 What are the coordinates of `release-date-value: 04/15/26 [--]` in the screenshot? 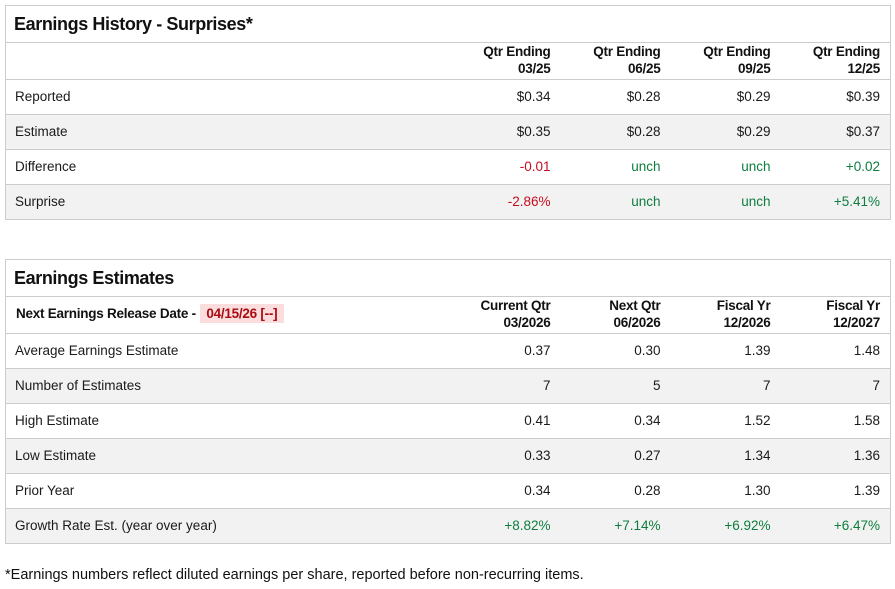 It's located at (242, 314).